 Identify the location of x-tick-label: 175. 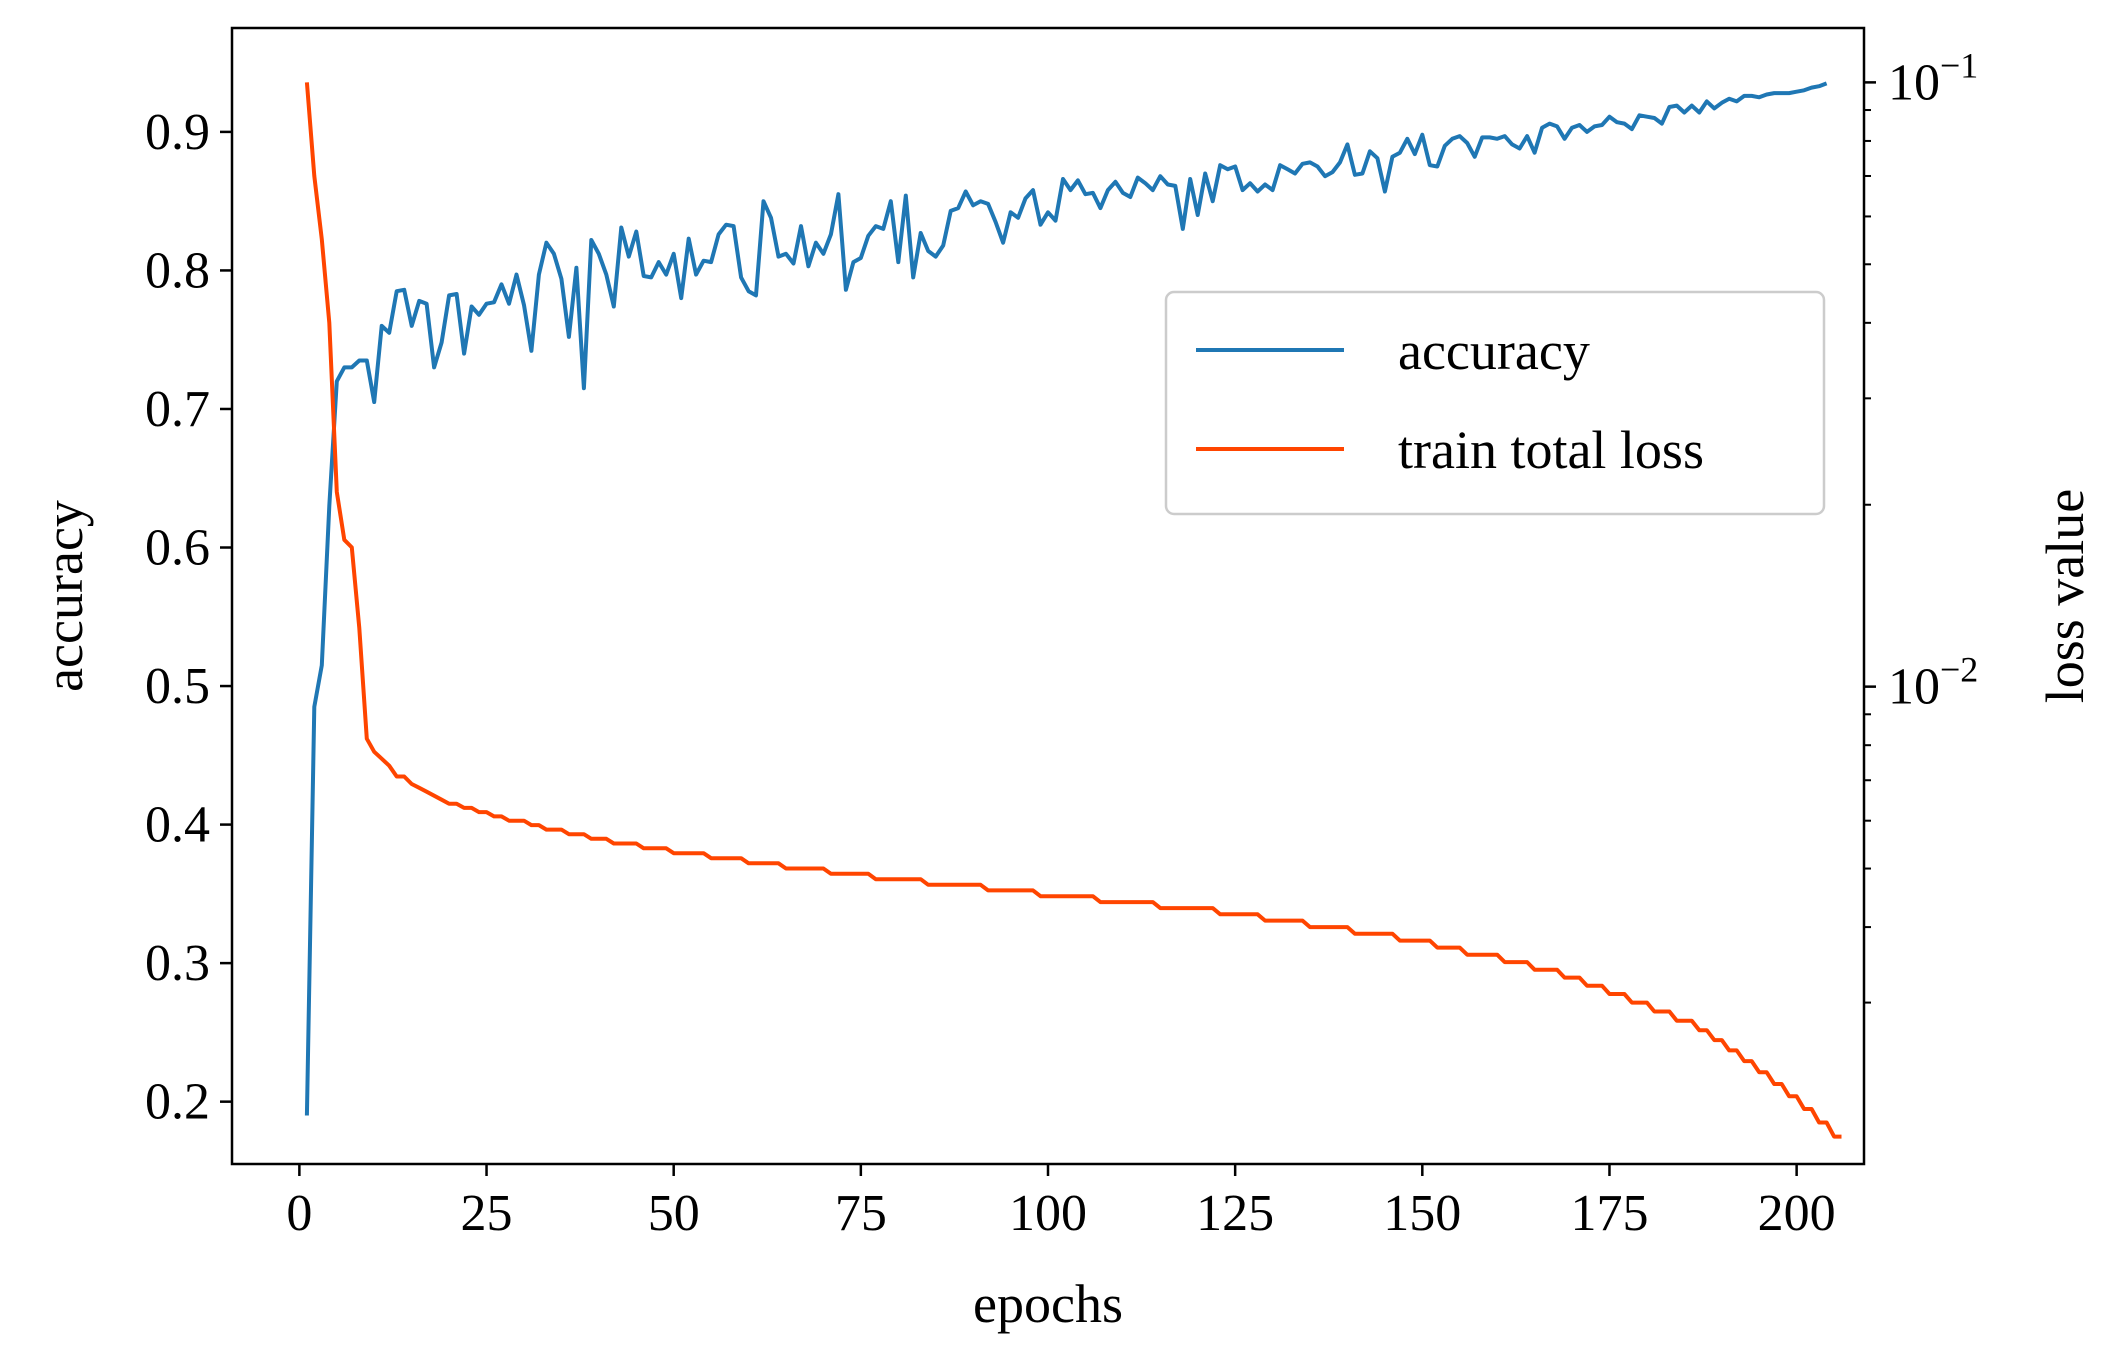
(1609, 1213).